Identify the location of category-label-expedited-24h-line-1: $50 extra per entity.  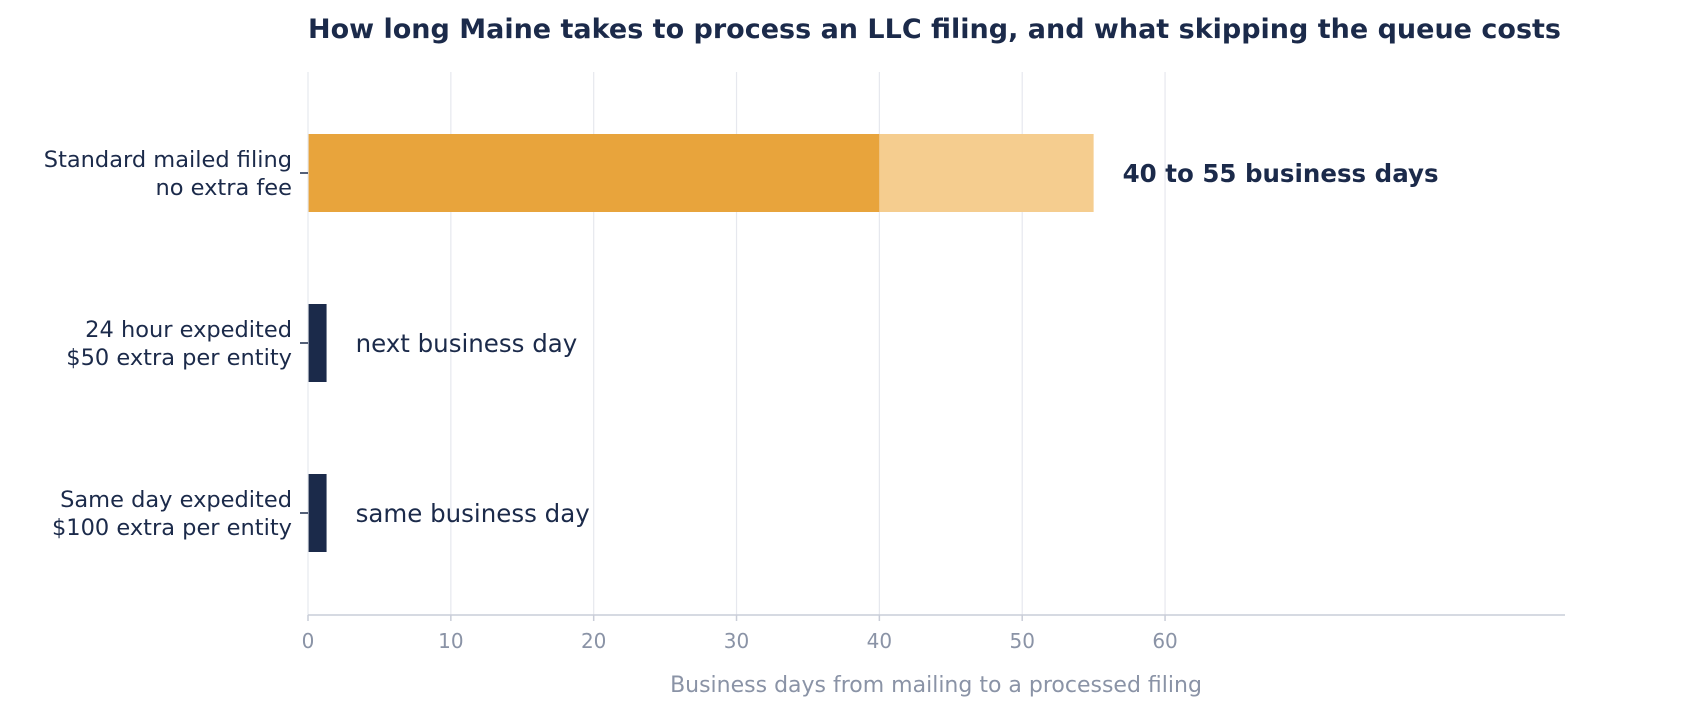
(179, 358).